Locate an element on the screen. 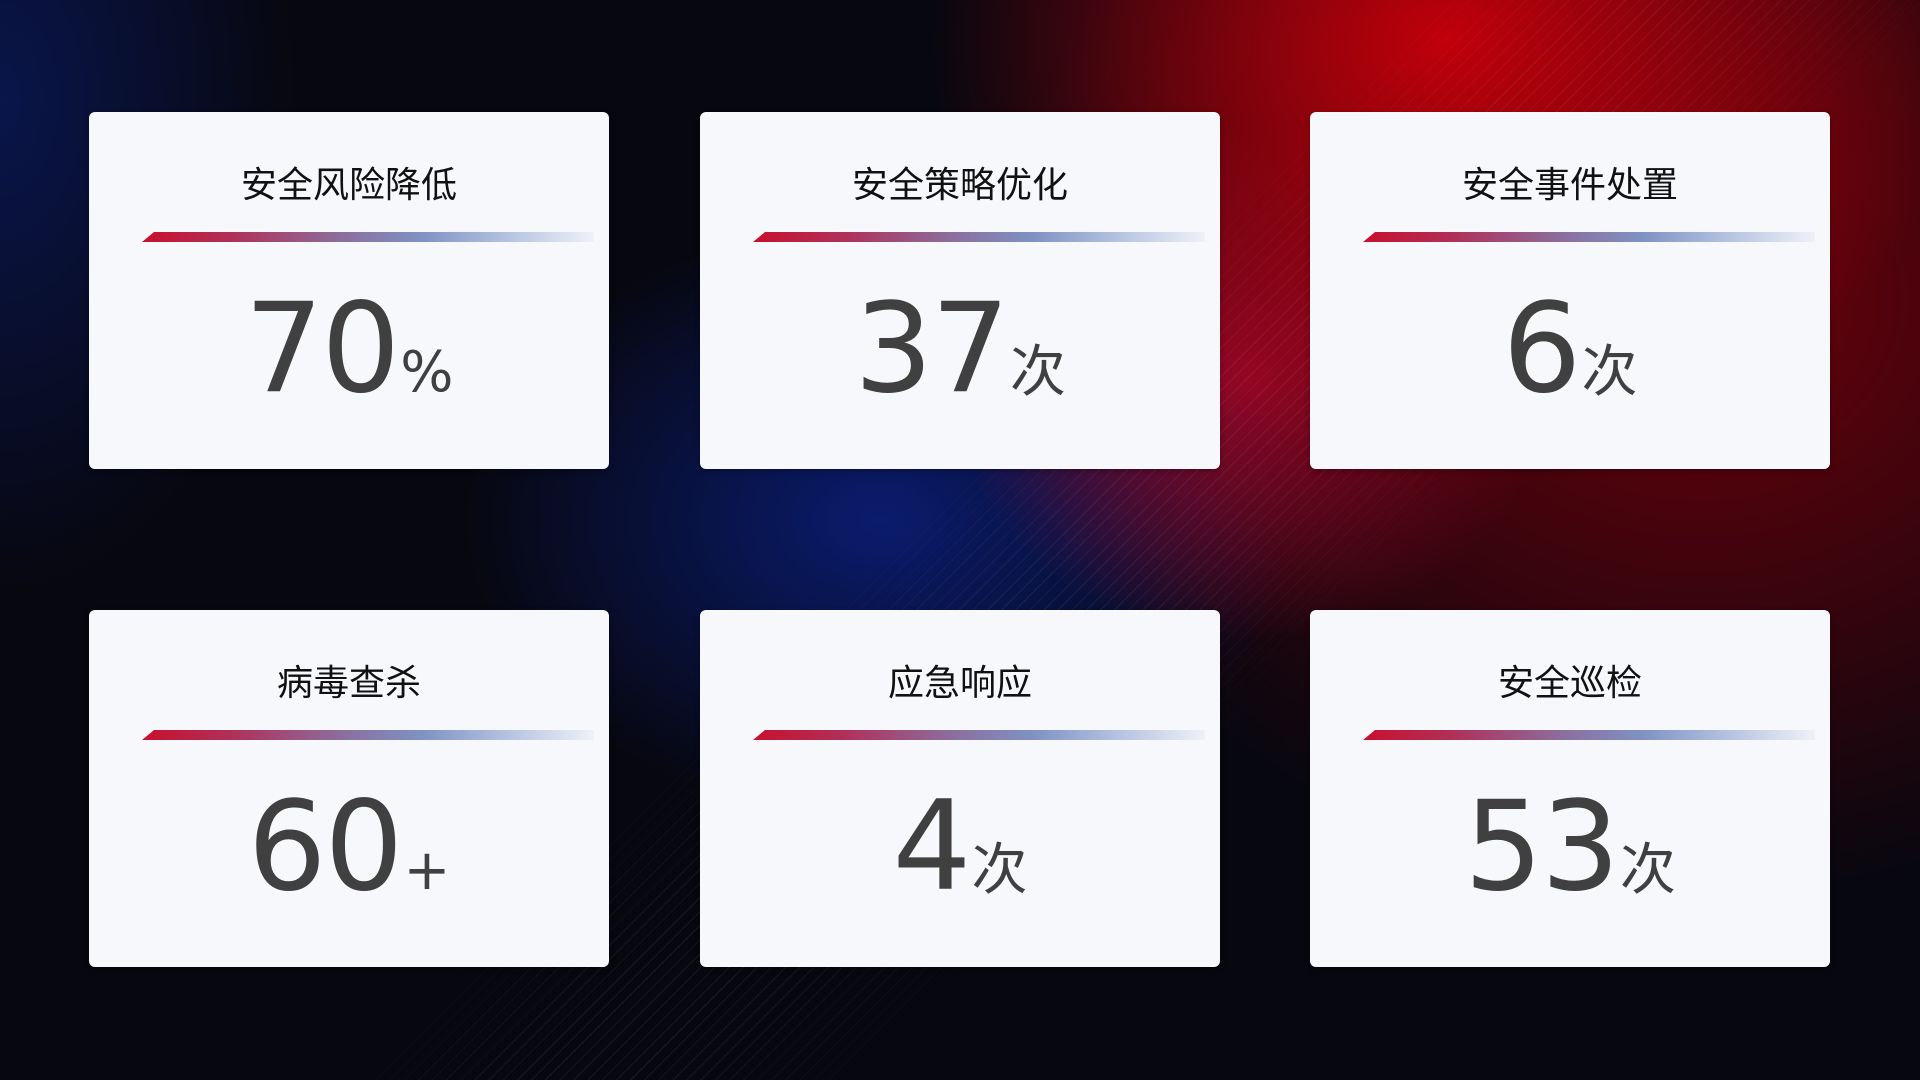 The height and width of the screenshot is (1080, 1920). stat-card-emergency-response: 应急响应 4次 is located at coordinates (960, 788).